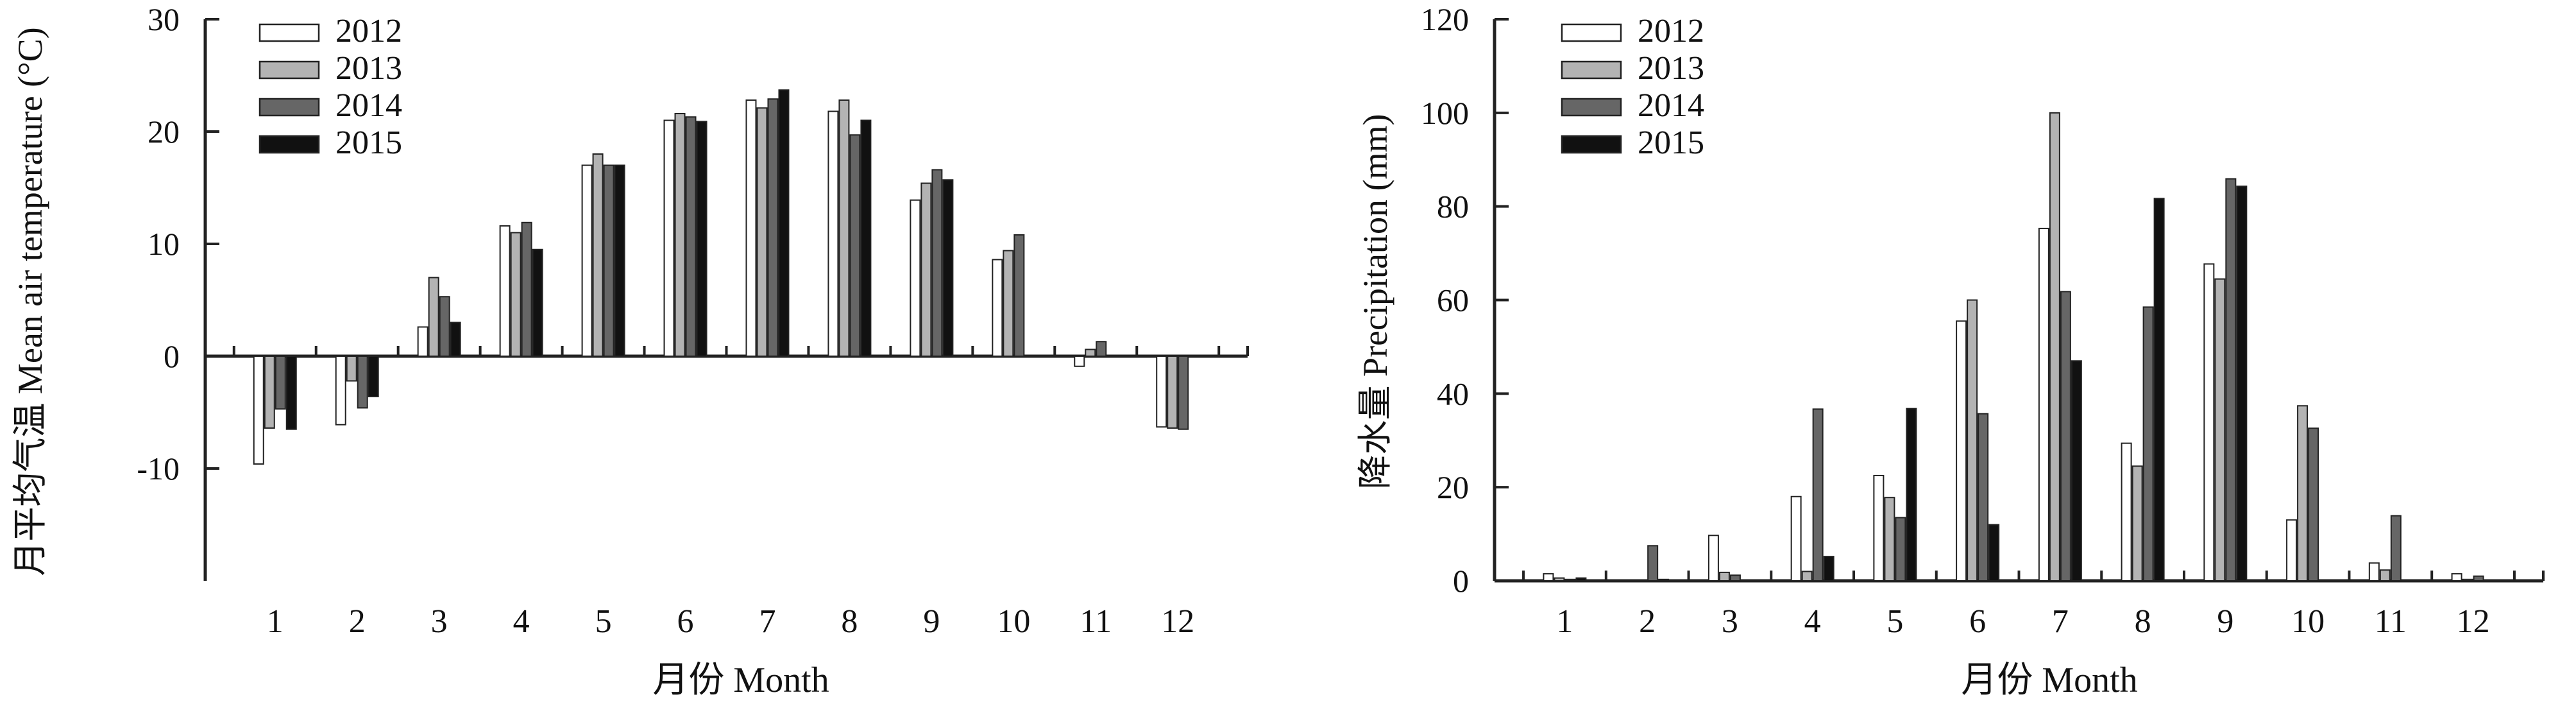  I want to click on y-axis-title: 降水量 Precipitation (mm), so click(1375, 302).